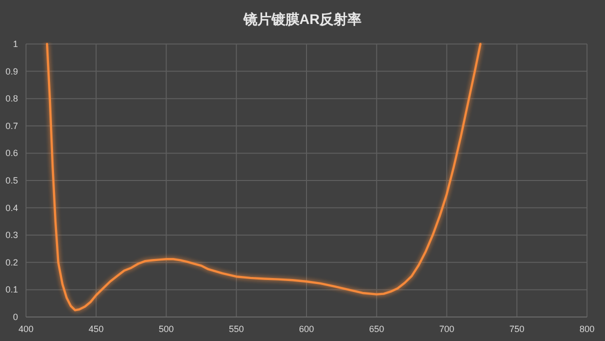 This screenshot has height=341, width=605. I want to click on y-tick-label: 0.4, so click(11, 207).